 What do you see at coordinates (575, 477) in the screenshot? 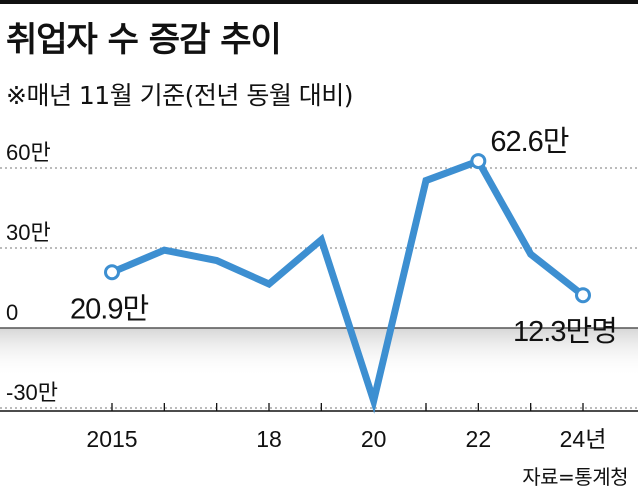
I see `source-note: 자료=통계청` at bounding box center [575, 477].